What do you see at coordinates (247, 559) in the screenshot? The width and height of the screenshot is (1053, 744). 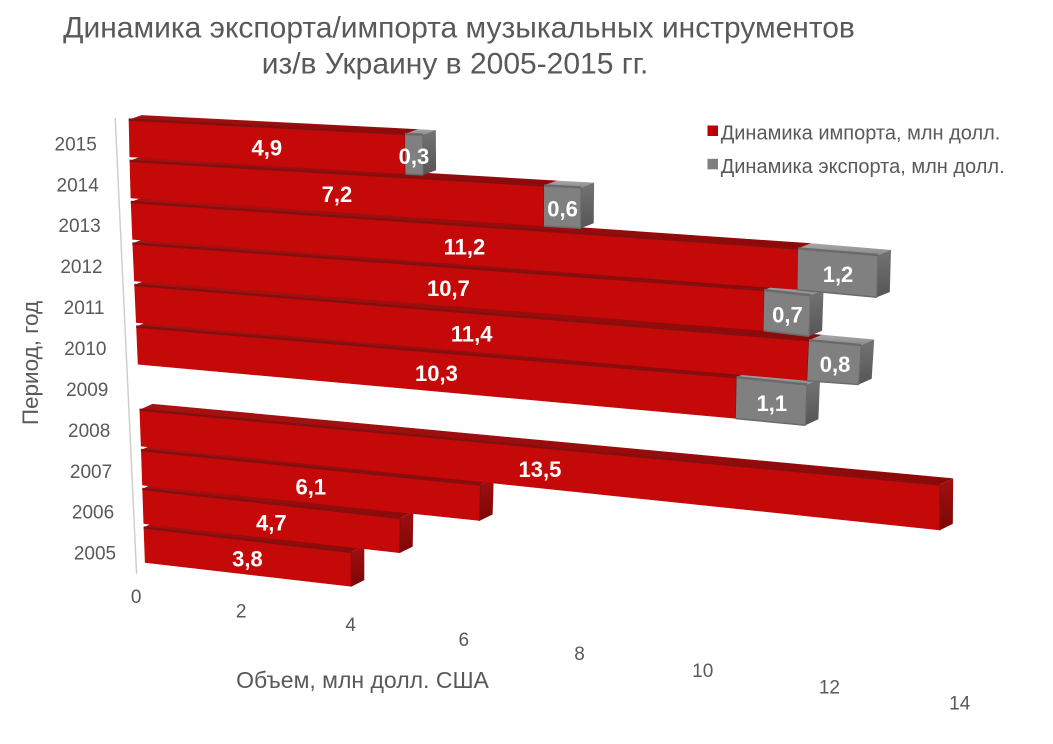 I see `svg-text: 3,8` at bounding box center [247, 559].